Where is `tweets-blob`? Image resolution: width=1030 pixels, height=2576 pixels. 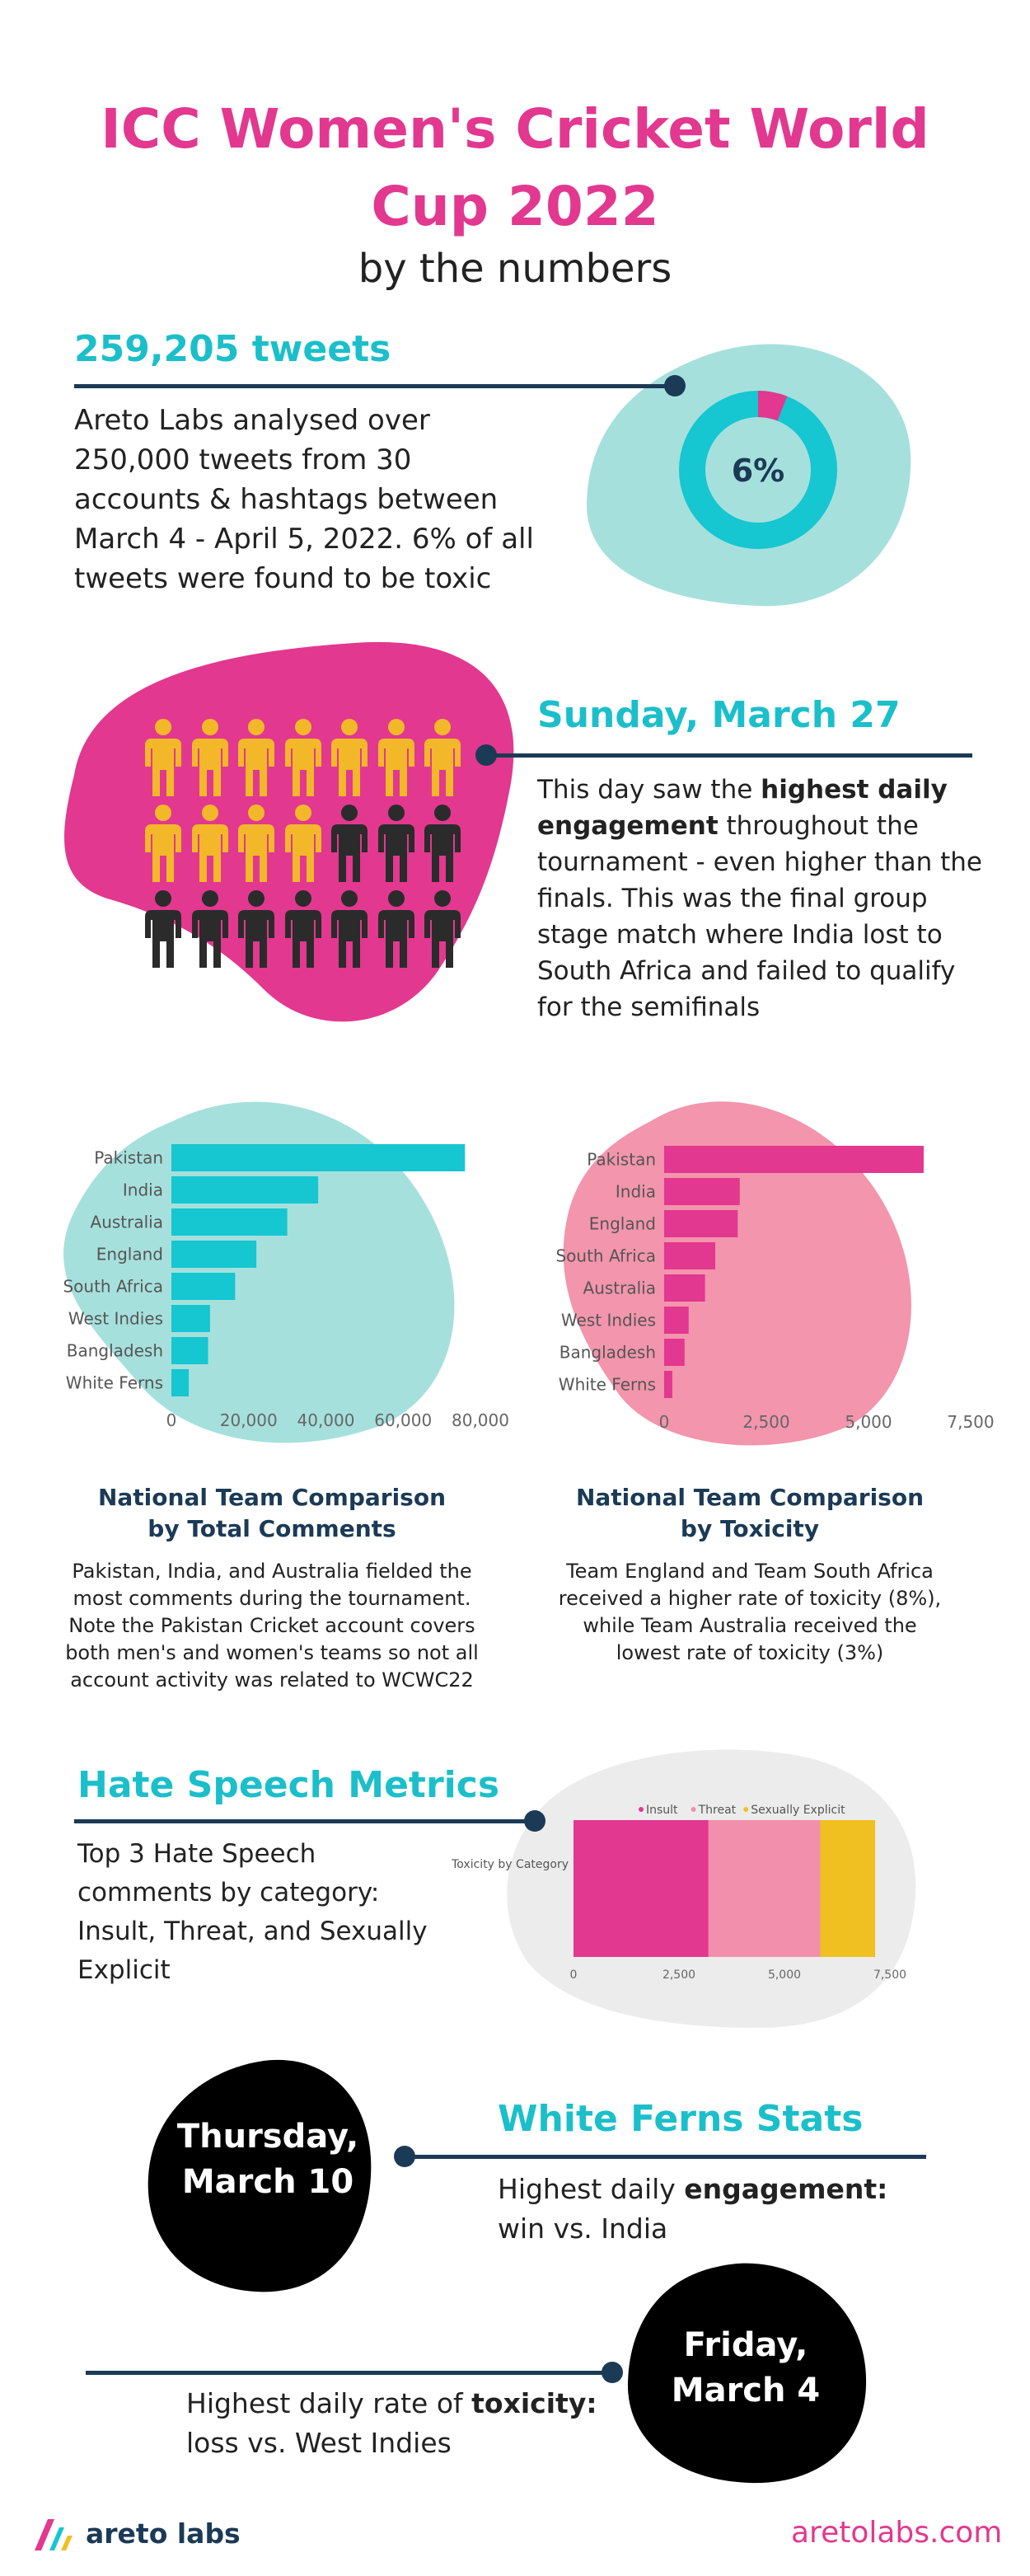 tweets-blob is located at coordinates (748, 475).